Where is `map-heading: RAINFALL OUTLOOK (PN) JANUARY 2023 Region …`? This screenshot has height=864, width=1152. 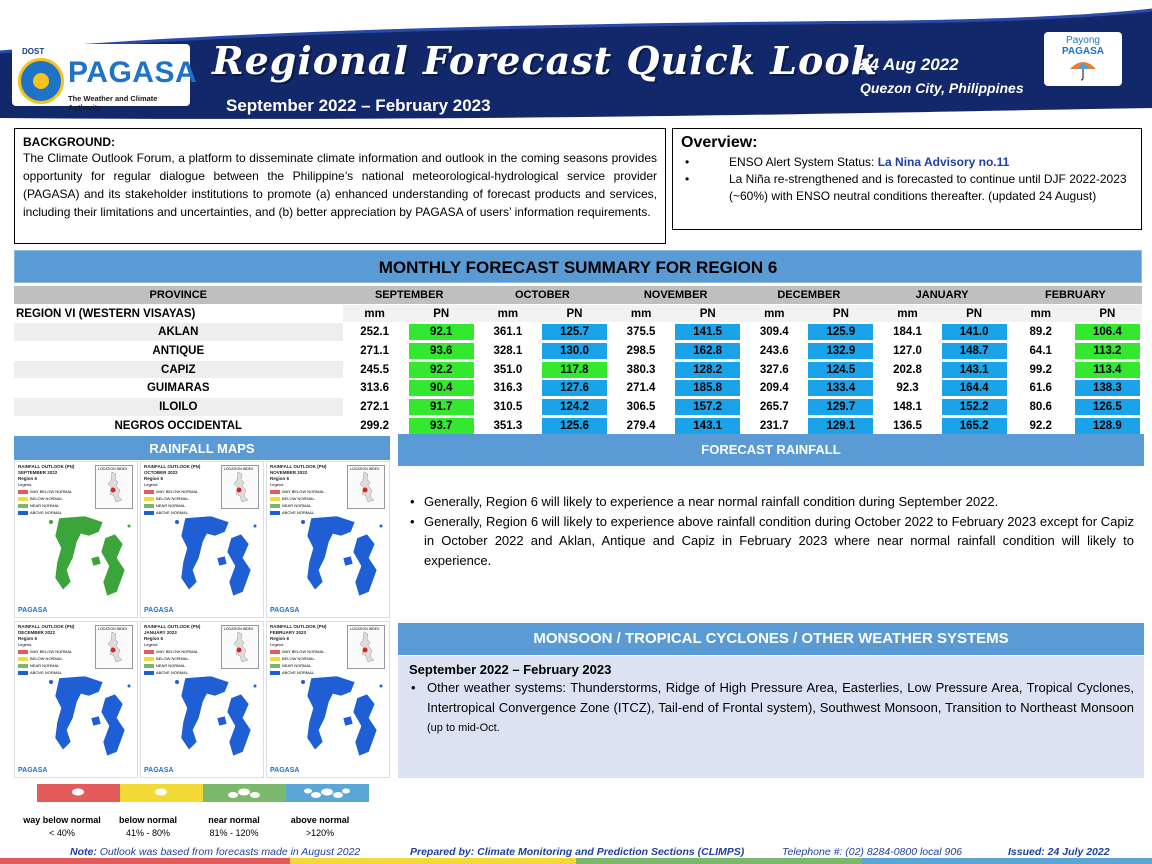 map-heading: RAINFALL OUTLOOK (PN) JANUARY 2023 Region … is located at coordinates (172, 633).